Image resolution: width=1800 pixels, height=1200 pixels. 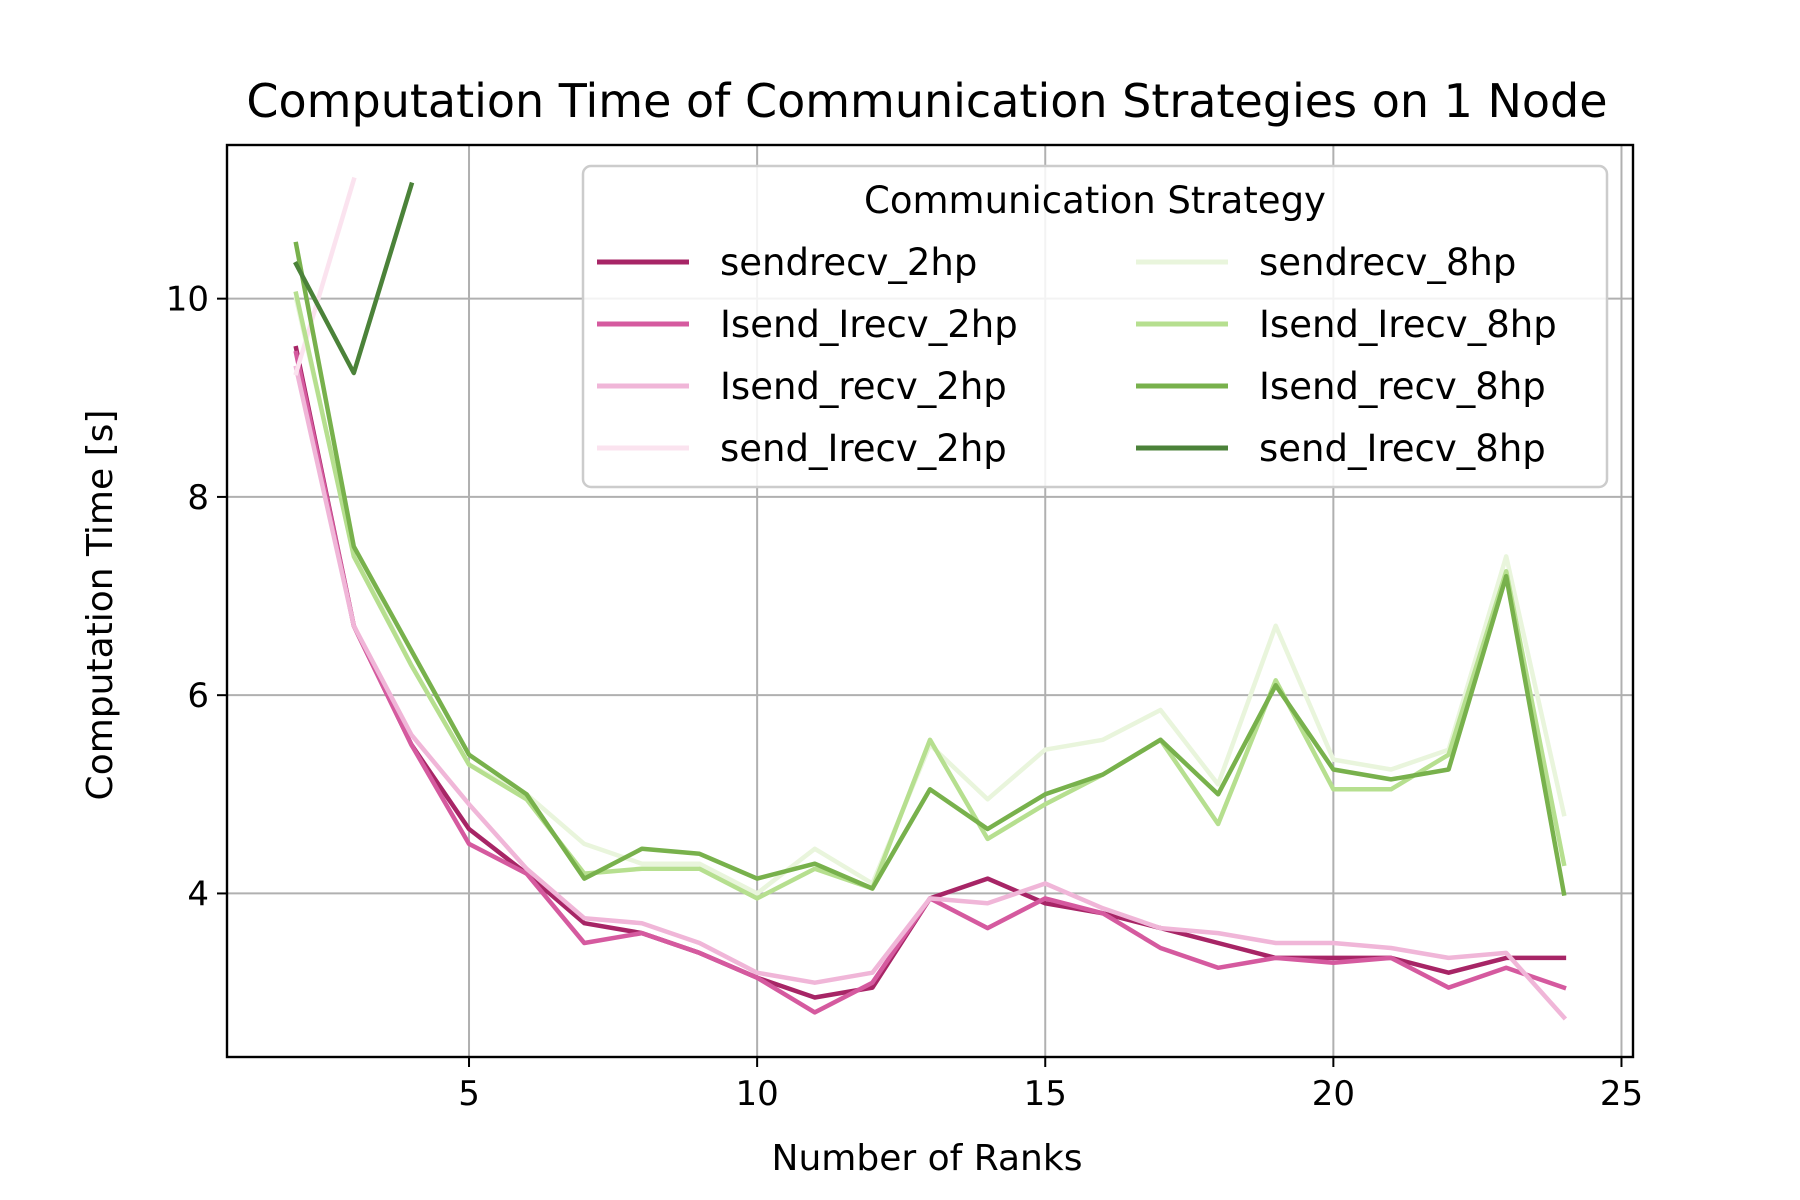 I want to click on y-tick-label: 6, so click(x=198, y=696).